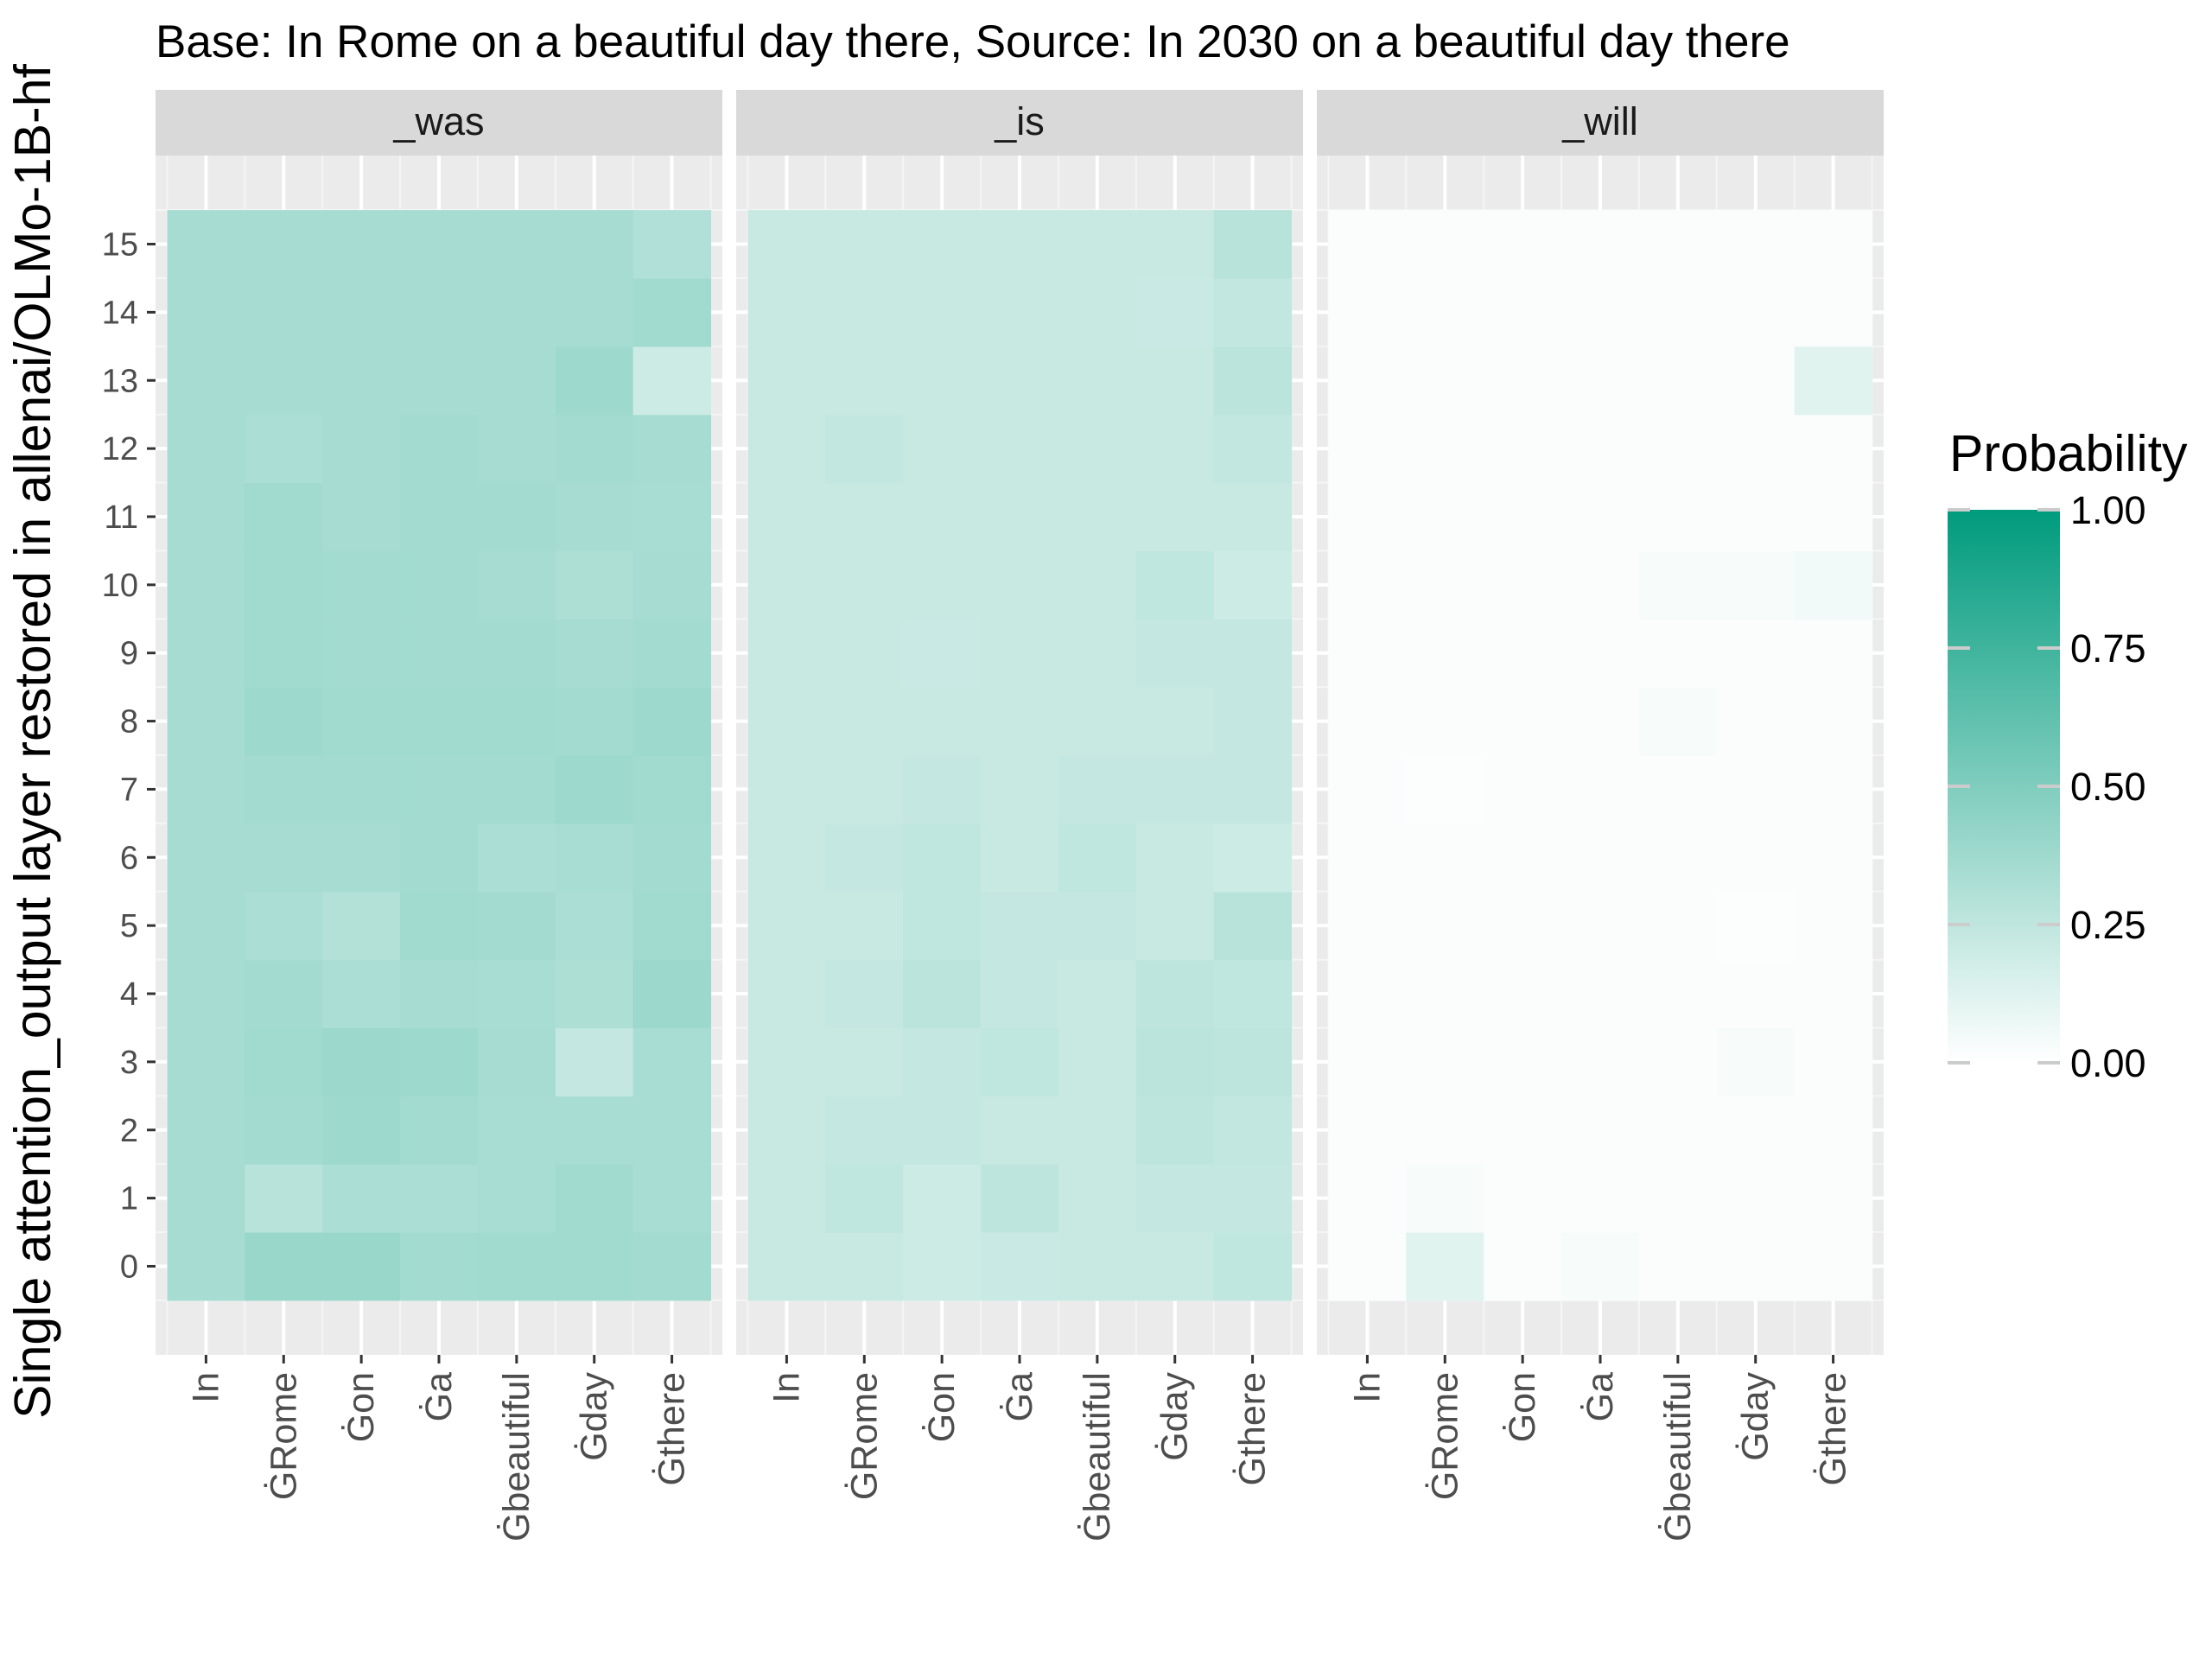  Describe the element at coordinates (2108, 1063) in the screenshot. I see `legend-tick-label: 0.00` at that location.